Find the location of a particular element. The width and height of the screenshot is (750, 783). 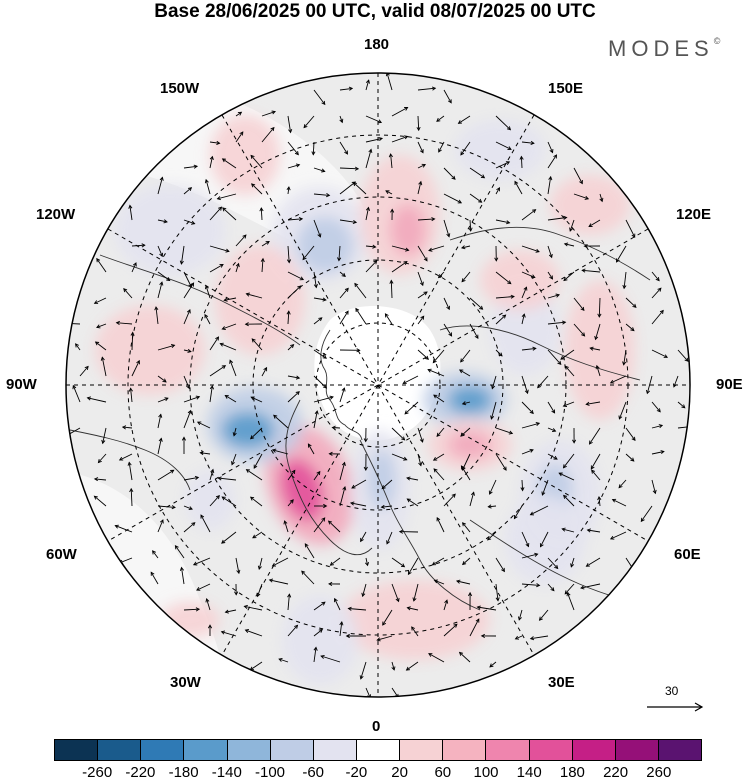

colorbar-tick-label: 180 is located at coordinates (572, 772).